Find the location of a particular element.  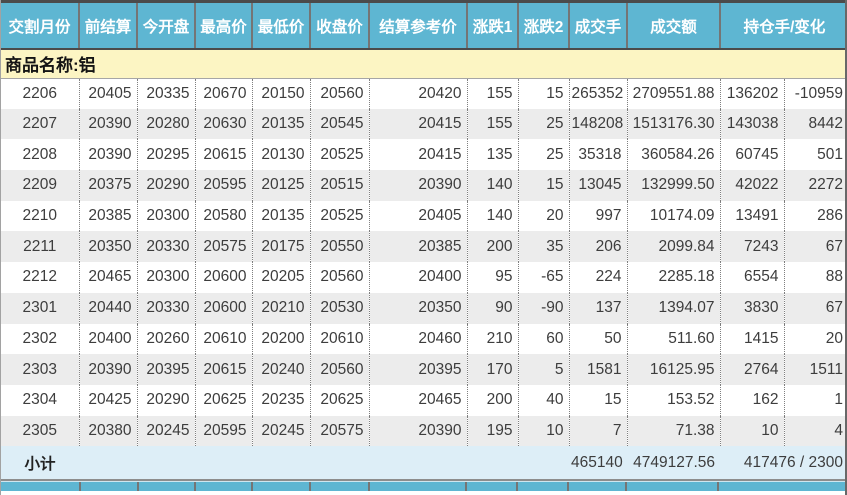

prev-settlement-cell: 20440 is located at coordinates (107, 308).